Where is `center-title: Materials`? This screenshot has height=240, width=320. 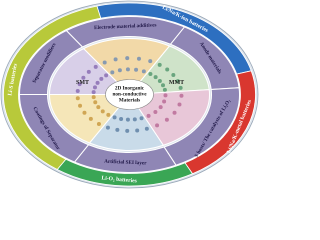
center-title: Materials is located at coordinates (129, 101).